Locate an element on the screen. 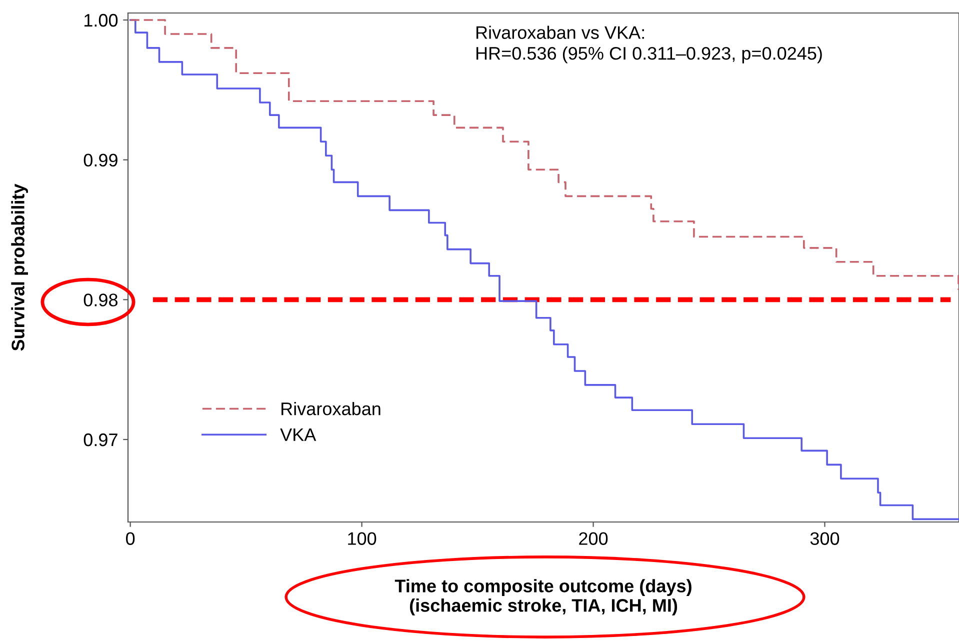 This screenshot has width=959, height=641. legend-label: VKA is located at coordinates (298, 434).